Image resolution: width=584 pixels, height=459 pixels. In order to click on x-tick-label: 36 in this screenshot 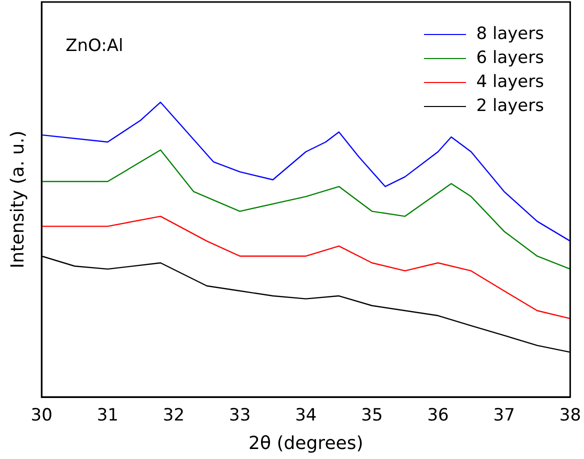, I will do `click(438, 416)`.